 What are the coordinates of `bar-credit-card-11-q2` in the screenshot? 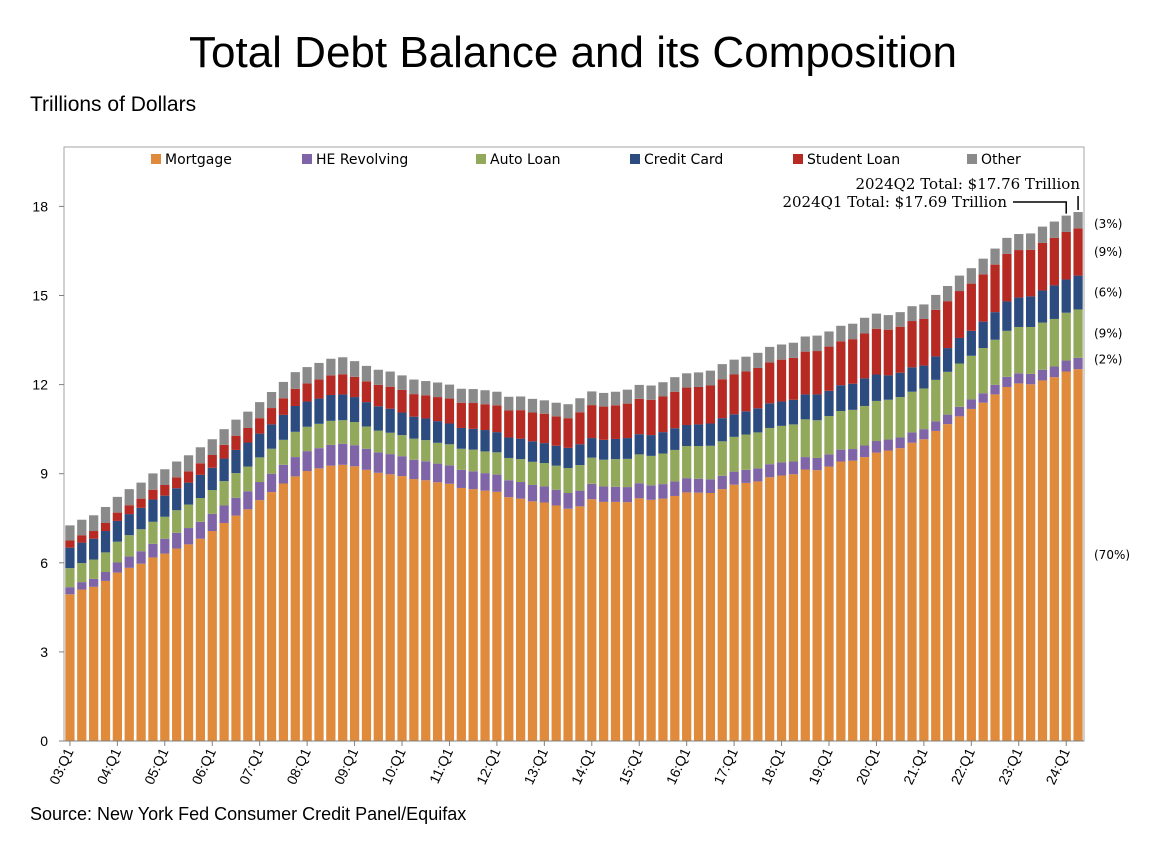 It's located at (461, 438).